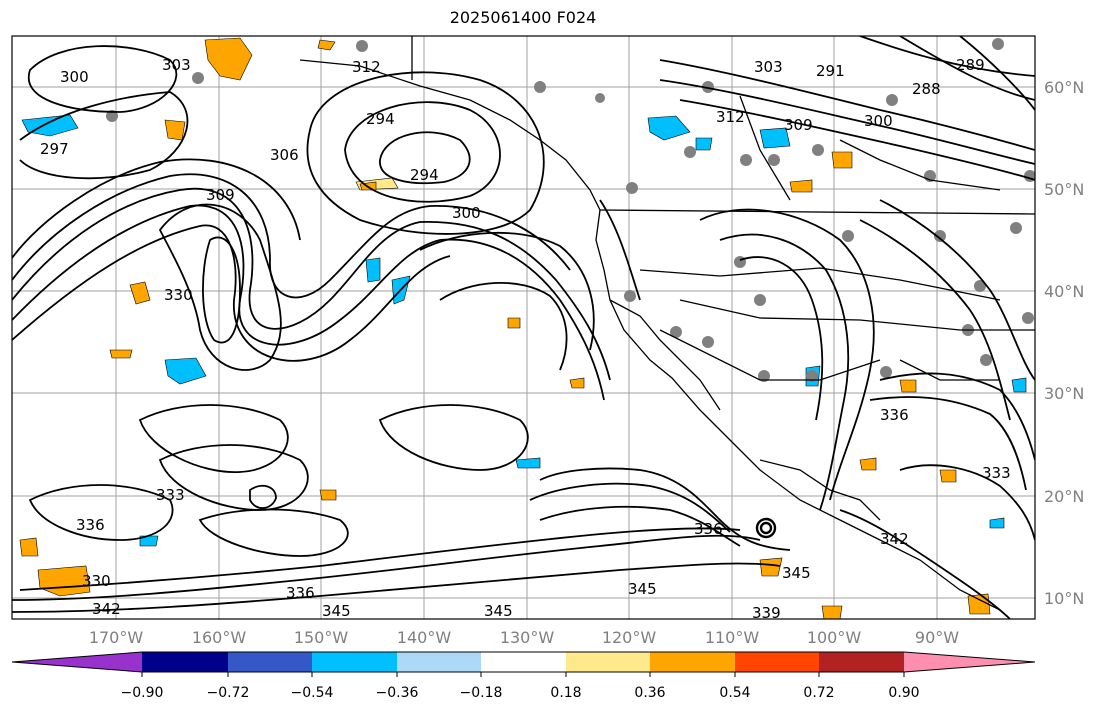 The height and width of the screenshot is (712, 1105). I want to click on lon-label: 110°W, so click(732, 637).